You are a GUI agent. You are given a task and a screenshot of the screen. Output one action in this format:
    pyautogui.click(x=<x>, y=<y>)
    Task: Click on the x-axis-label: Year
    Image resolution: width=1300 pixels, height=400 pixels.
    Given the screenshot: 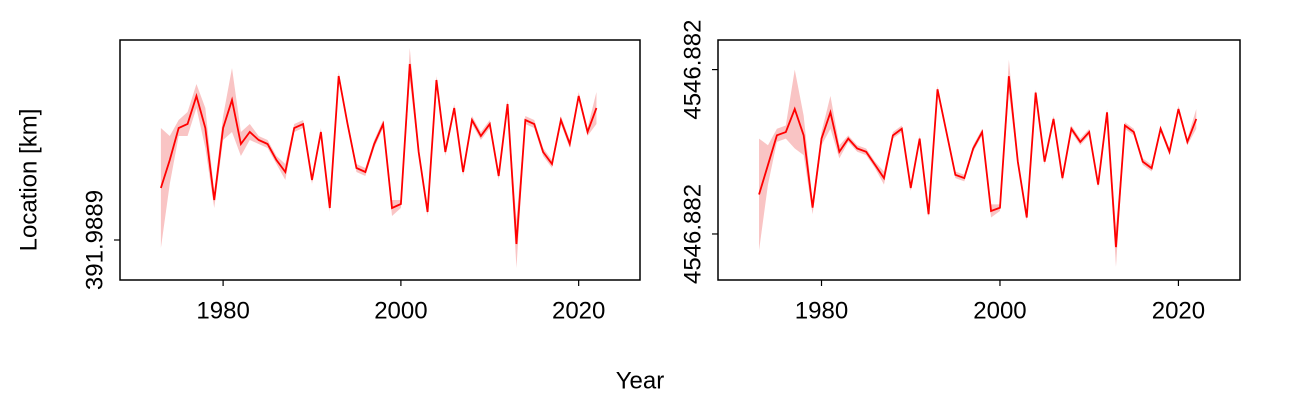 What is the action you would take?
    pyautogui.click(x=640, y=380)
    